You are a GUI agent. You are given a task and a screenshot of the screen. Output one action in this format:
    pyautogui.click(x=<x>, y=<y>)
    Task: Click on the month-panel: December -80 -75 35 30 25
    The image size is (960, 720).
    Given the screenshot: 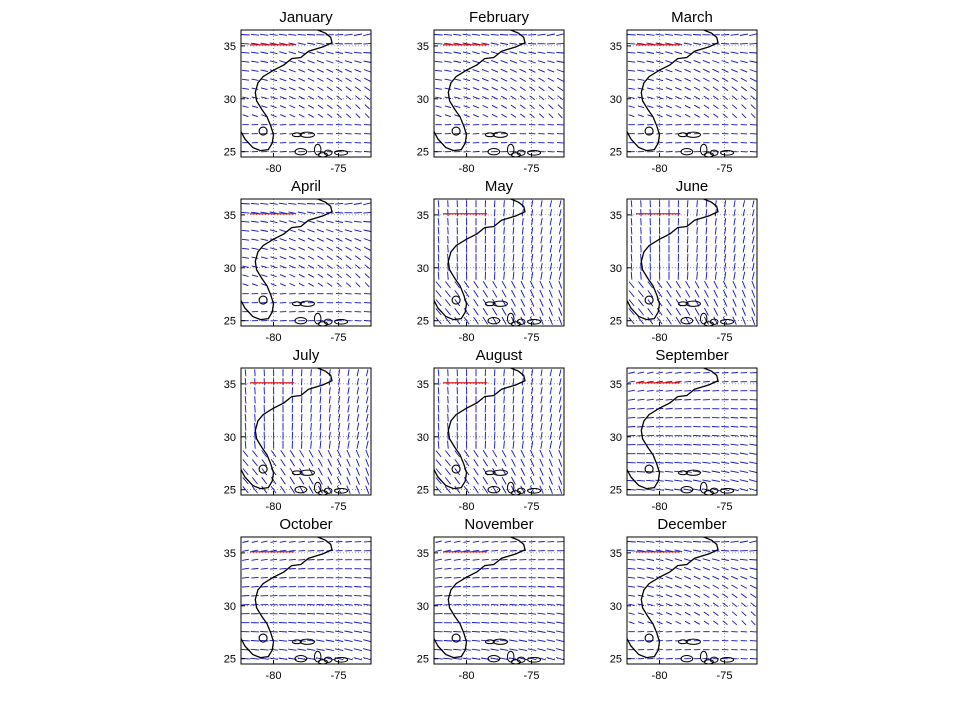 What is the action you would take?
    pyautogui.click(x=683, y=599)
    